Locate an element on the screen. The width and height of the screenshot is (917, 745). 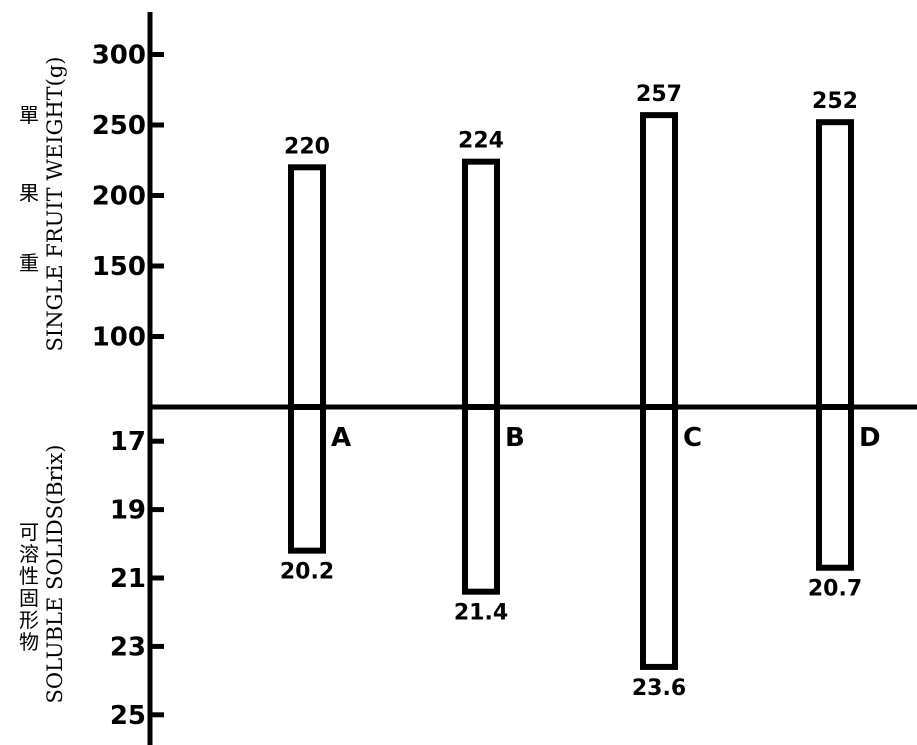
bottom-ylabel: SOLUBLE SOLIDS(Brix) is located at coordinates (55, 574).